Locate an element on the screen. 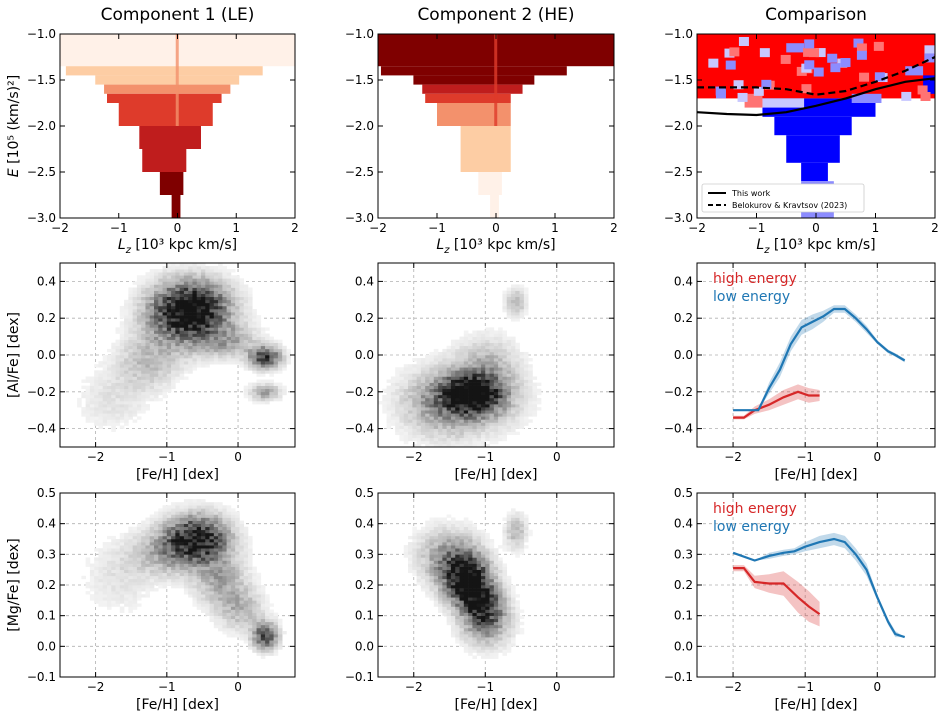  x-axis-label-sub: z is located at coordinates (128, 250).